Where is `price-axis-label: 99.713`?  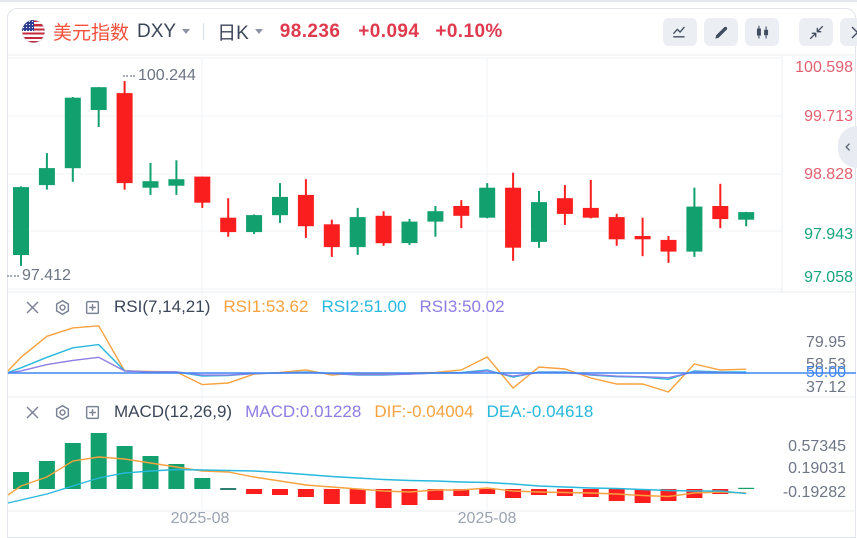 price-axis-label: 99.713 is located at coordinates (828, 116).